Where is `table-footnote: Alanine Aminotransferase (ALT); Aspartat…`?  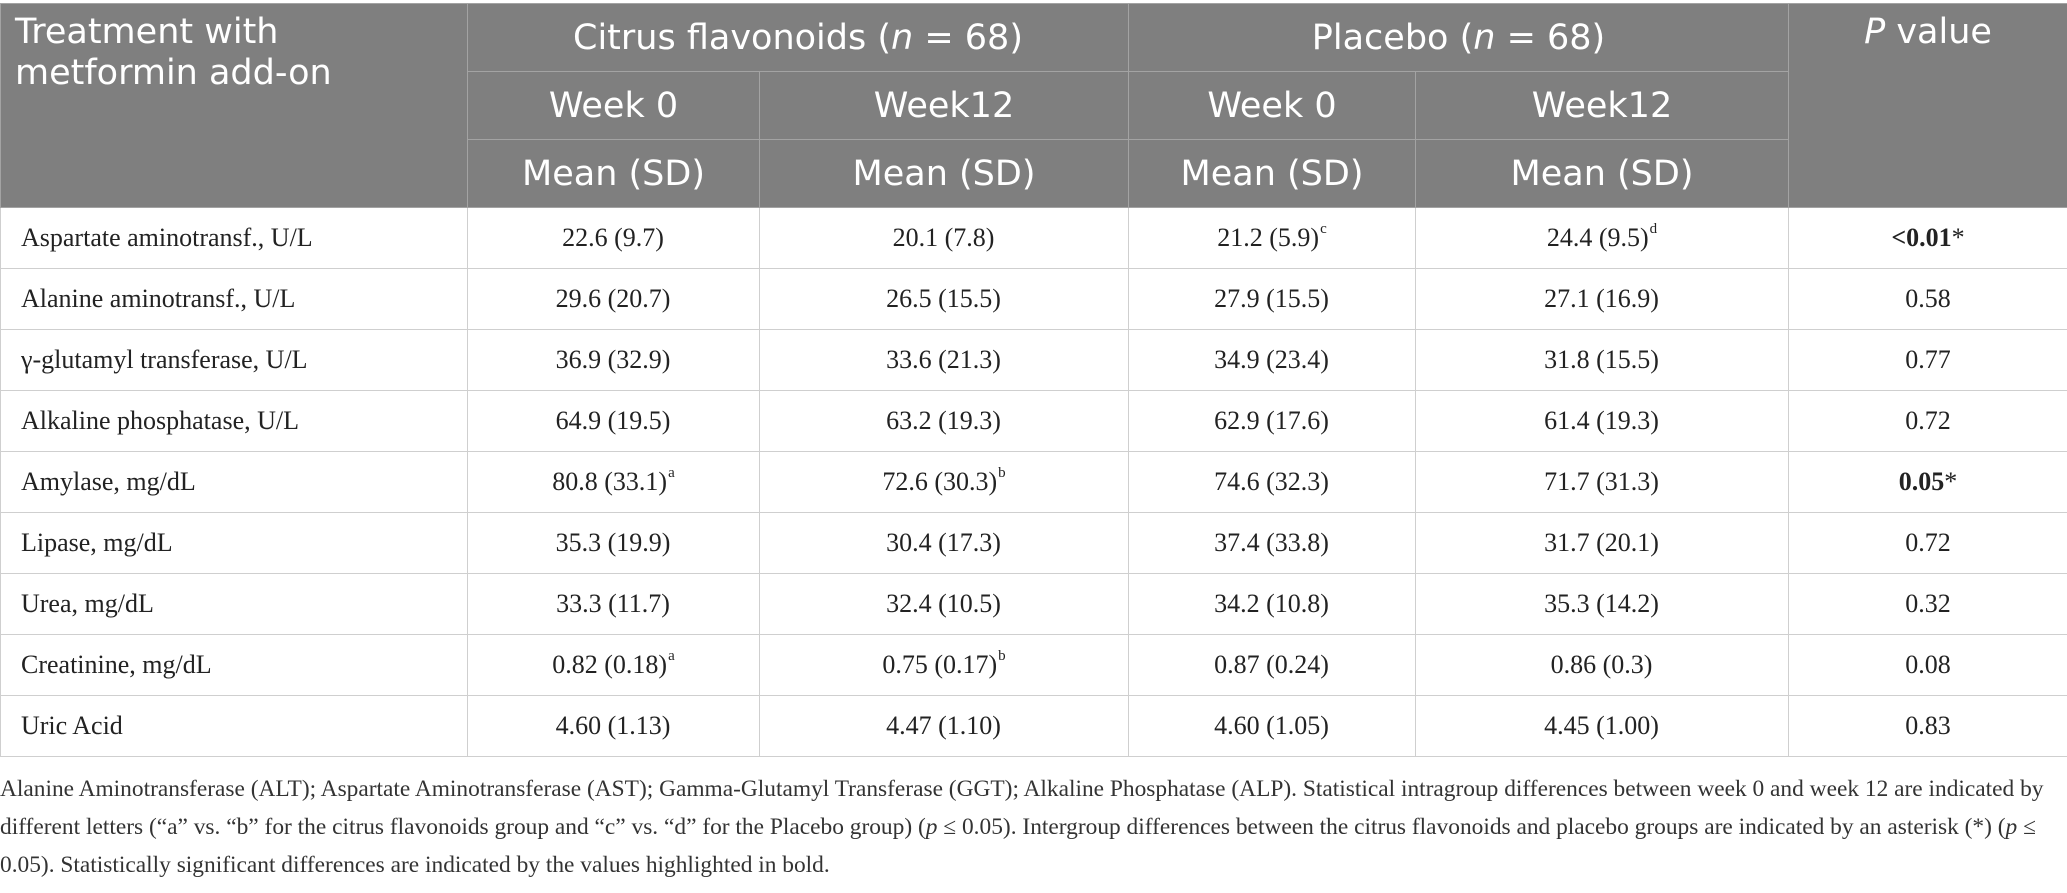
table-footnote: Alanine Aminotransferase (ALT); Aspartat… is located at coordinates (1022, 827).